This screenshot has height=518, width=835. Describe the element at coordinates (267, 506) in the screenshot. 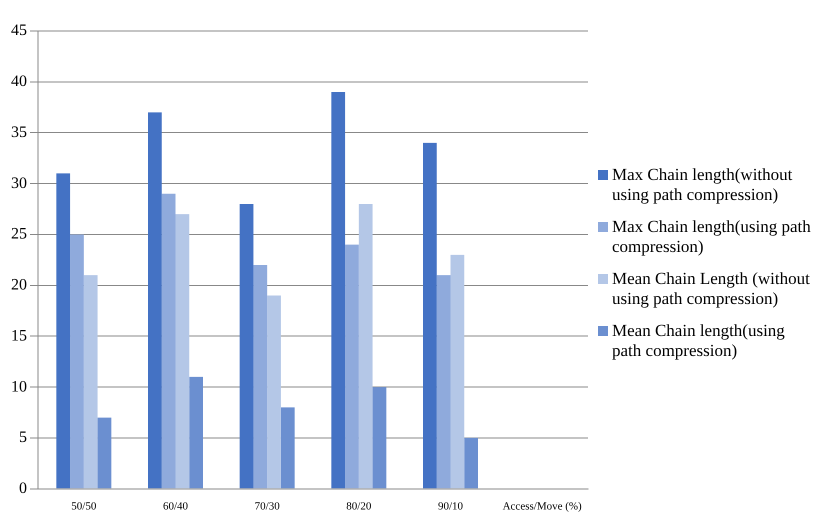

I see `x-tick-label: 70/30` at that location.